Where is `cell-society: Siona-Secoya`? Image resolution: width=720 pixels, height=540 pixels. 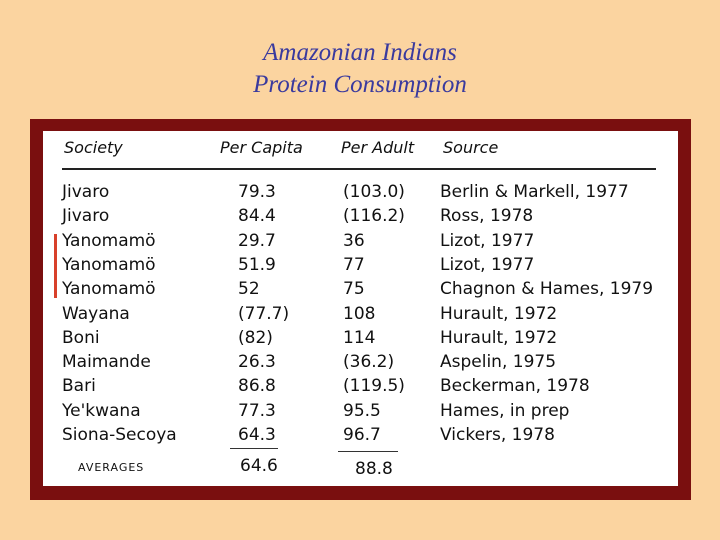 cell-society: Siona-Secoya is located at coordinates (119, 435).